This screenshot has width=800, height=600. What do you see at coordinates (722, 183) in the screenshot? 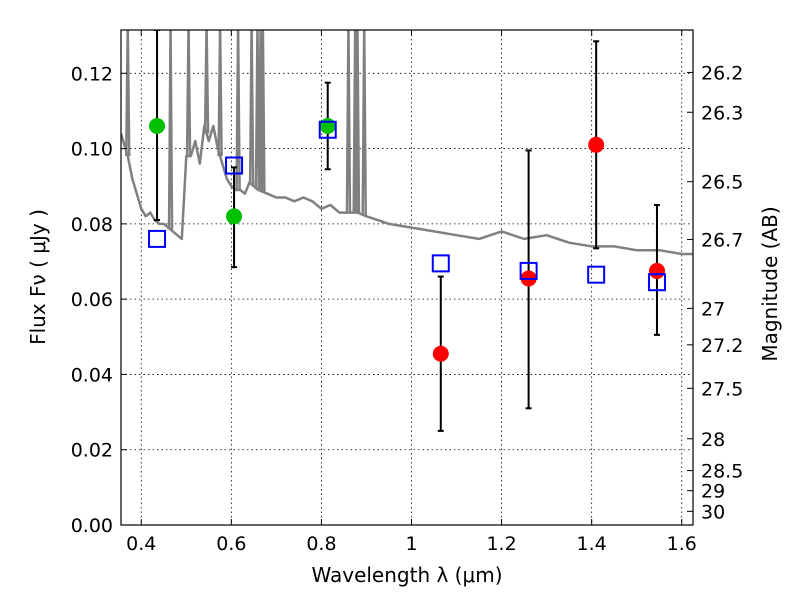
I see `mag-tick-label: 26.5` at bounding box center [722, 183].